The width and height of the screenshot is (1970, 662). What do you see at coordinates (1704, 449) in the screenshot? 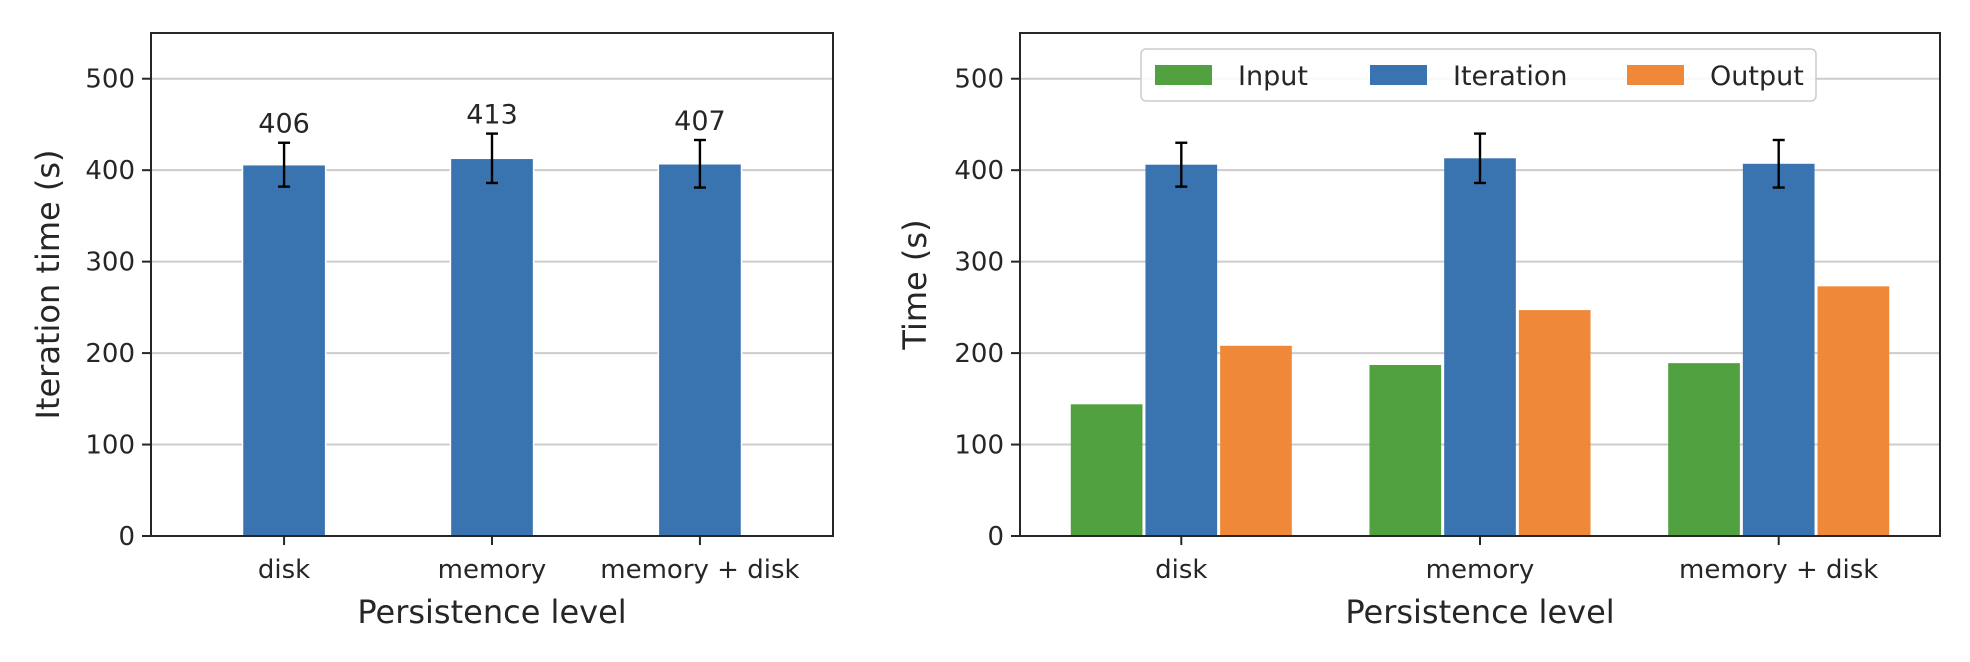
I see `bar-input-memory-disk` at bounding box center [1704, 449].